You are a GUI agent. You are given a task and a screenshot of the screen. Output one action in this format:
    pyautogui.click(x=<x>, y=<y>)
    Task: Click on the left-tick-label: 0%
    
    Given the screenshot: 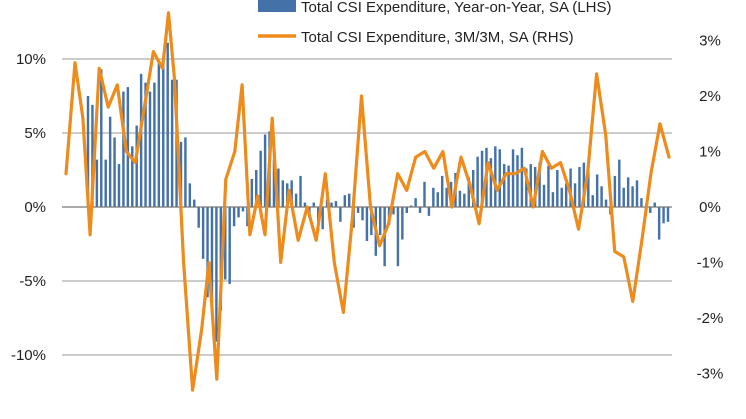 What is the action you would take?
    pyautogui.click(x=35, y=207)
    